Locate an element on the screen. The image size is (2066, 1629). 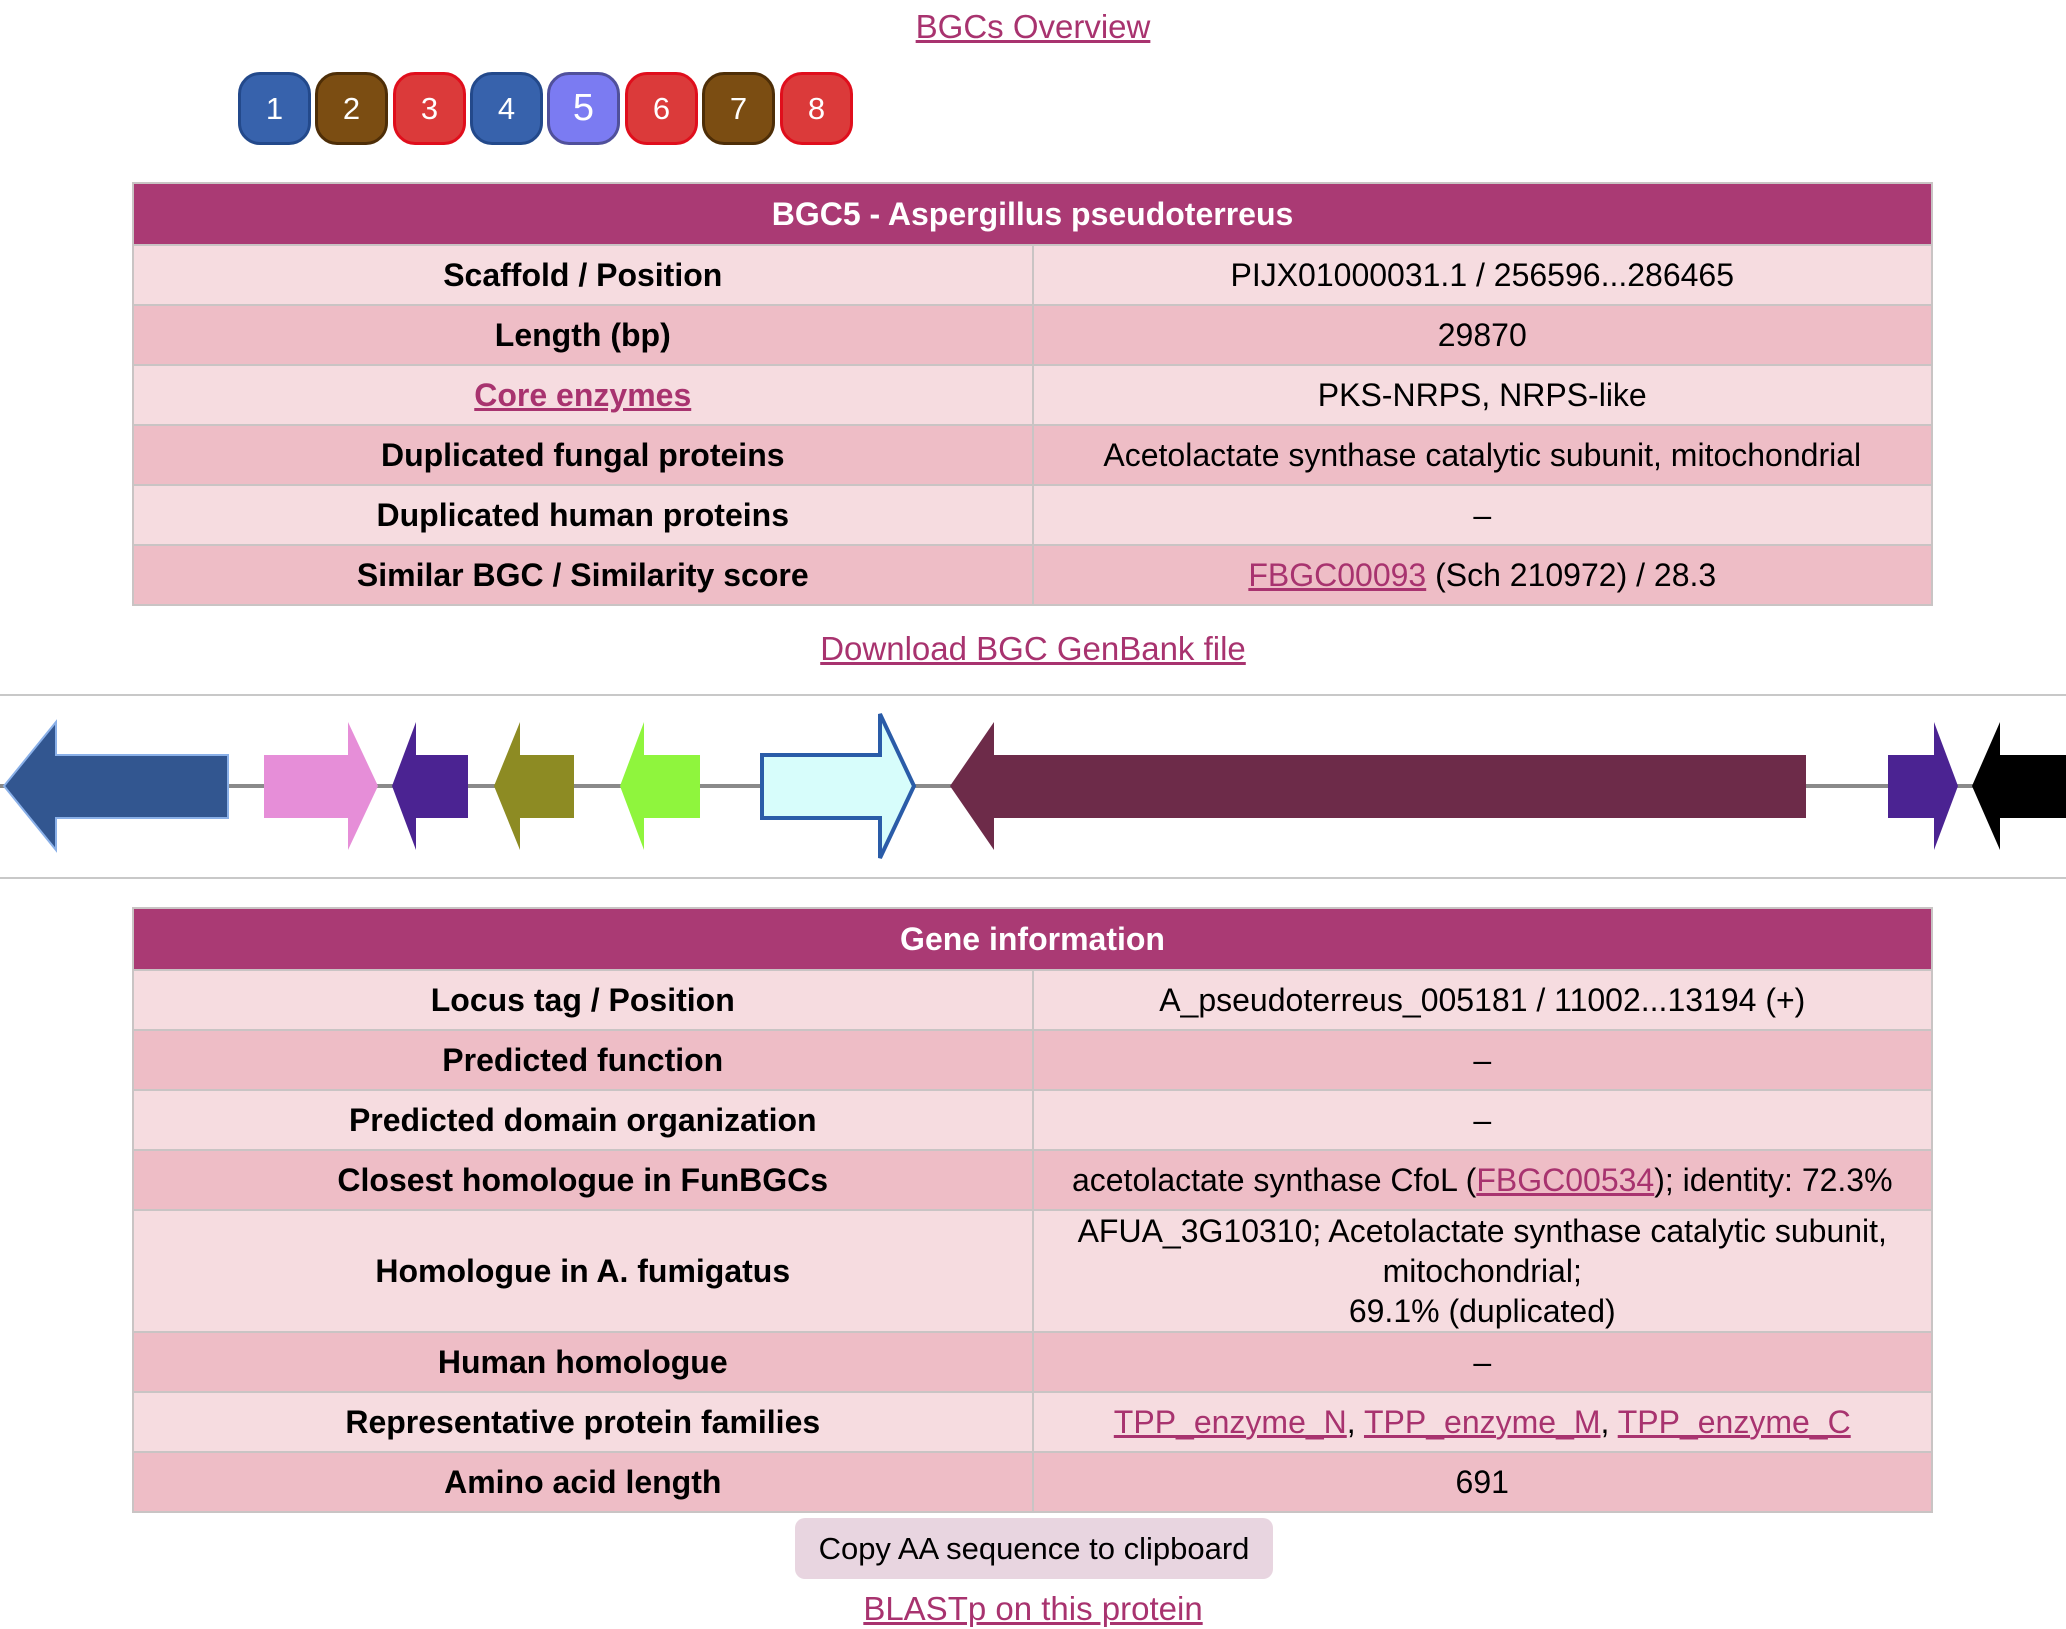
bgc-title: BGC5 - Aspergillus pseudoterreus is located at coordinates (1032, 214).